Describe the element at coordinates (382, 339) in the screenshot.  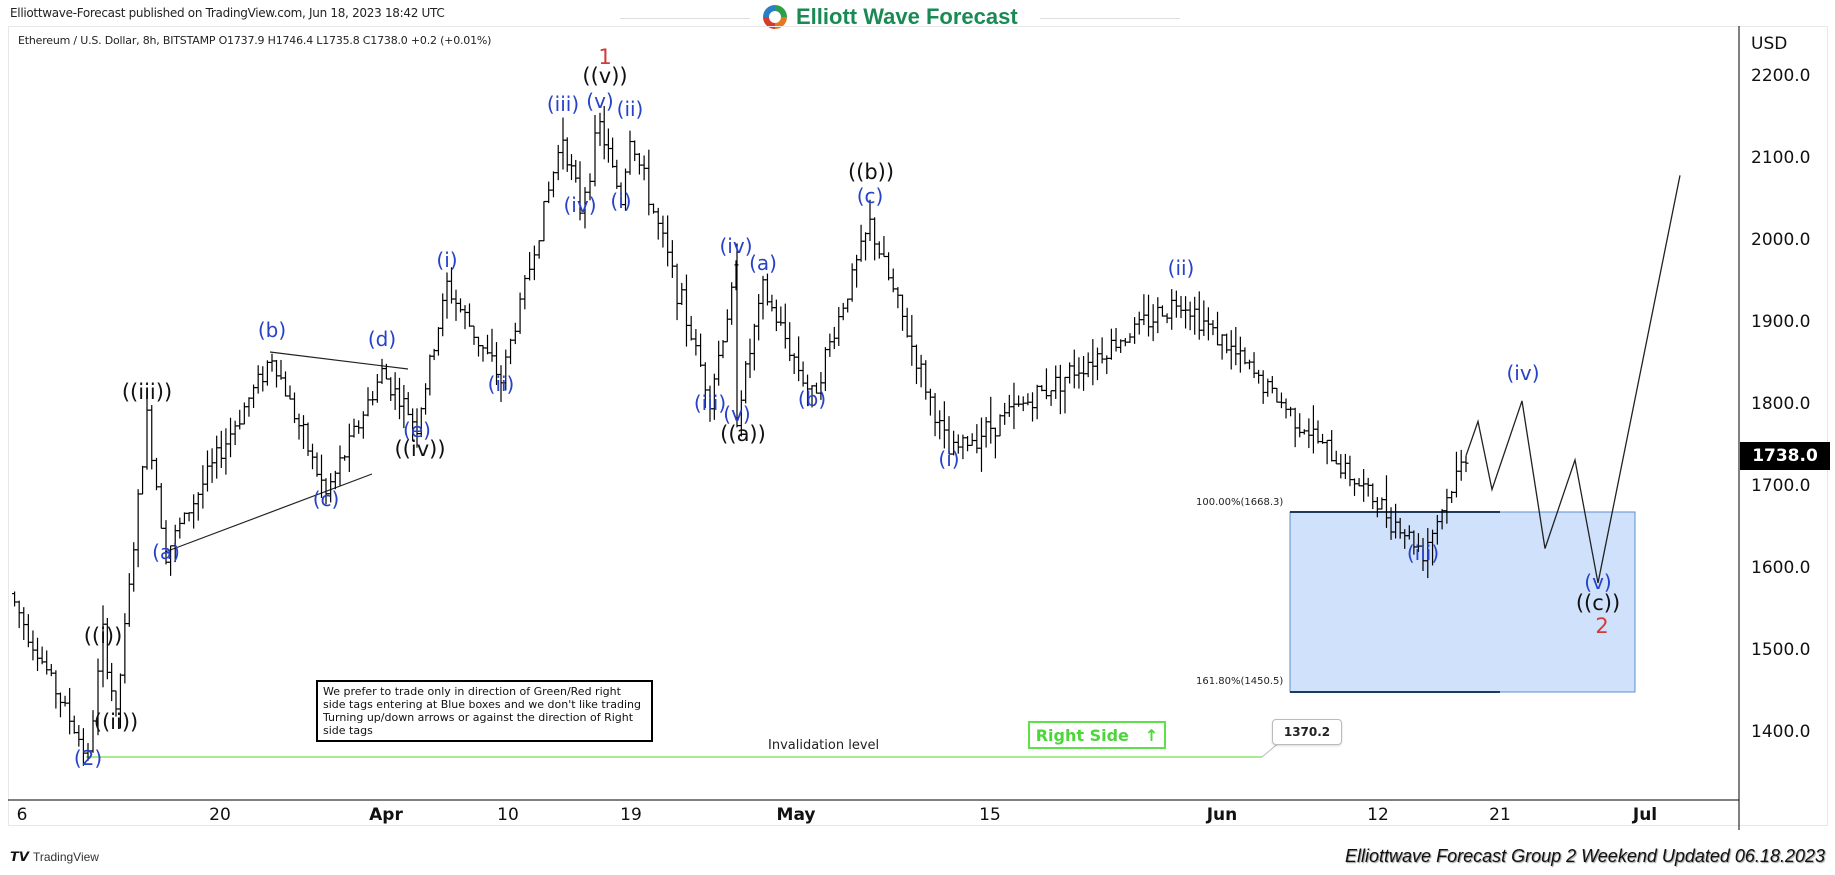
I see `wave-label: (d)` at that location.